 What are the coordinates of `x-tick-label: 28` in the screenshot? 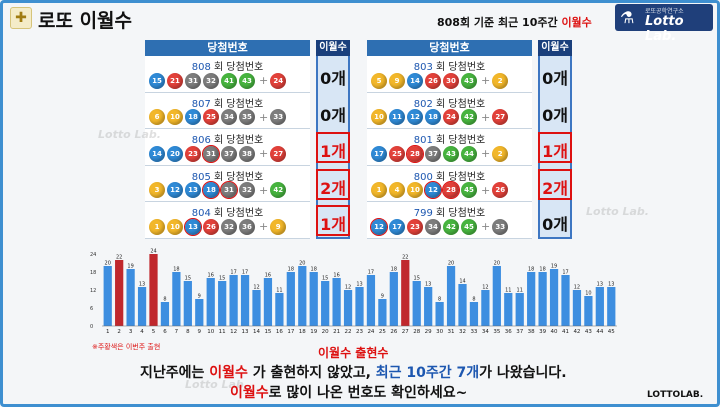 It's located at (416, 332).